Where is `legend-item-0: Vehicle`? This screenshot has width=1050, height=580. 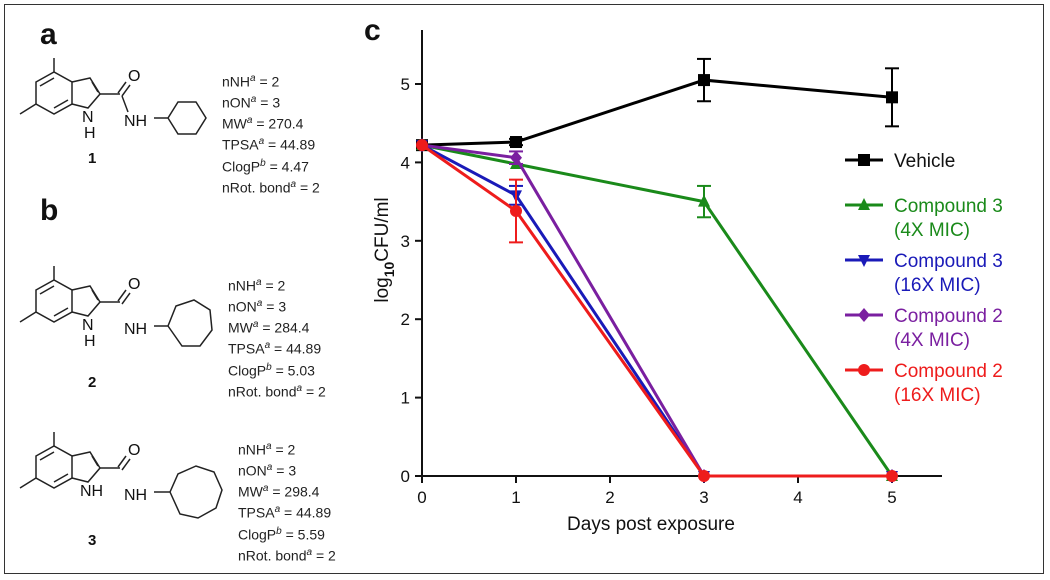
legend-item-0: Vehicle is located at coordinates (900, 161).